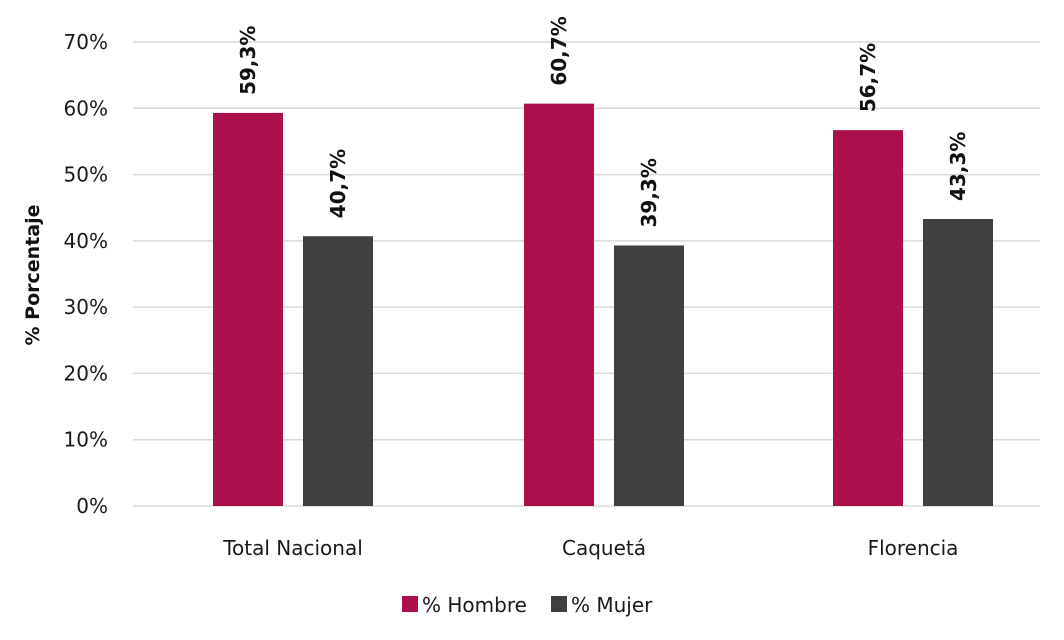  Describe the element at coordinates (474, 605) in the screenshot. I see `legend-label: % Hombre` at that location.